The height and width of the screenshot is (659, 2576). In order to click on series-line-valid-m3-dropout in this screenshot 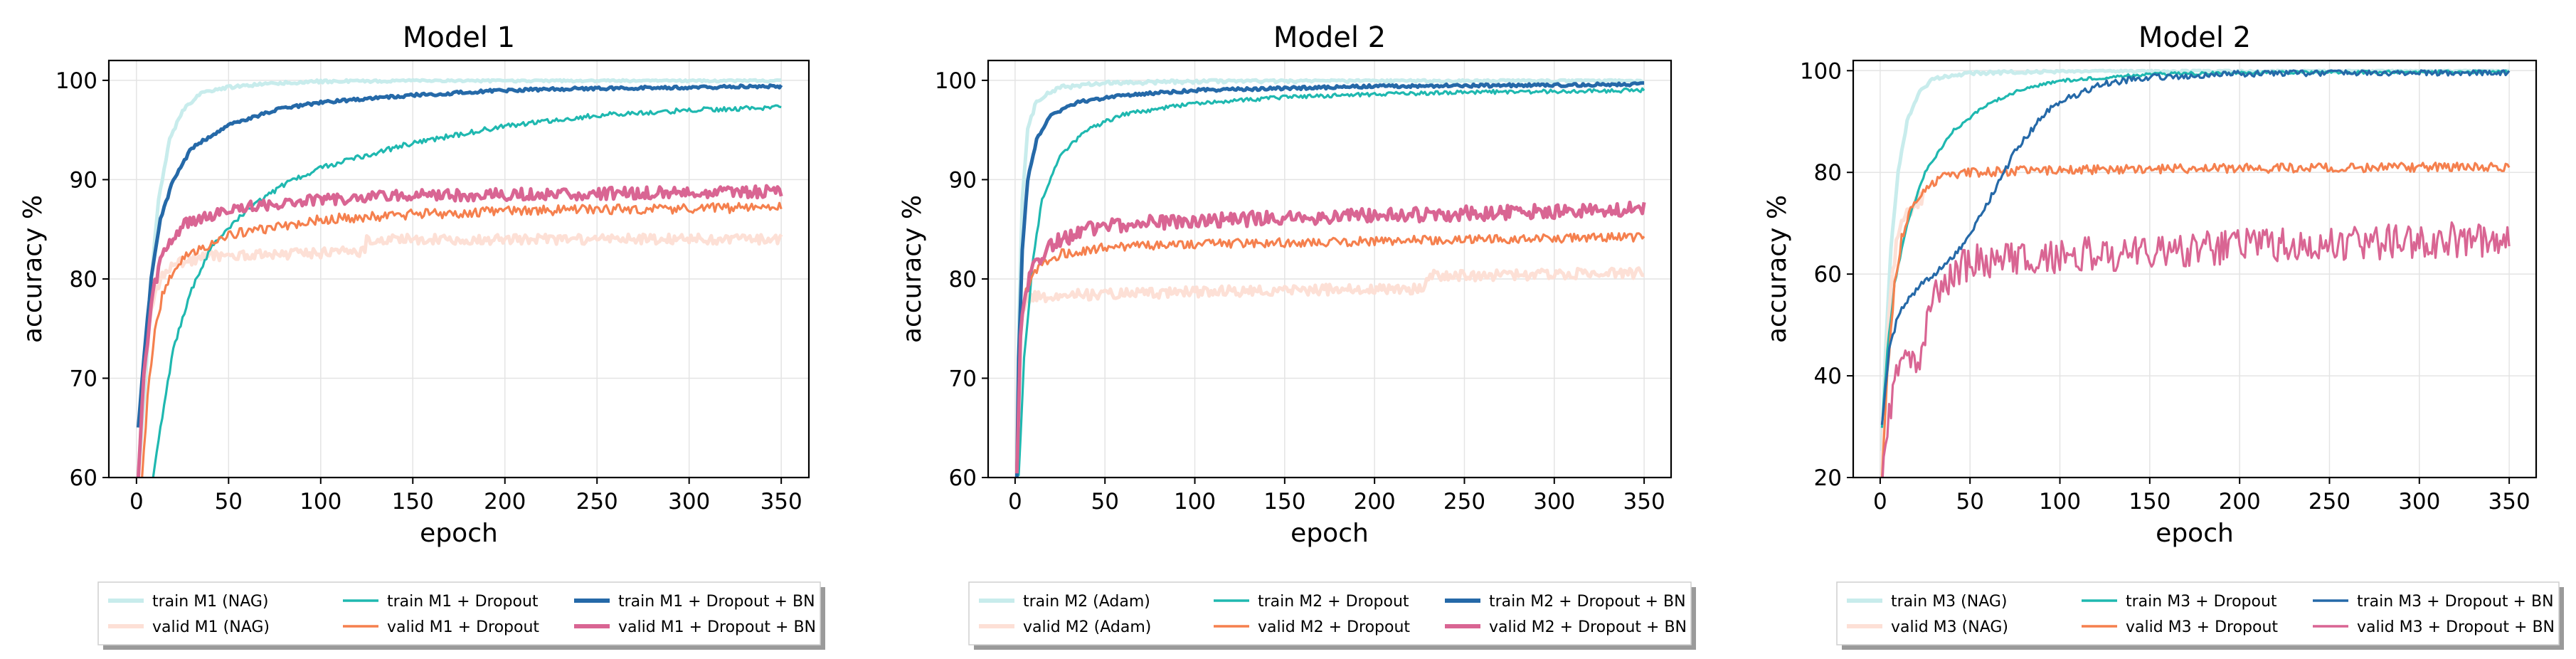, I will do `click(2195, 320)`.